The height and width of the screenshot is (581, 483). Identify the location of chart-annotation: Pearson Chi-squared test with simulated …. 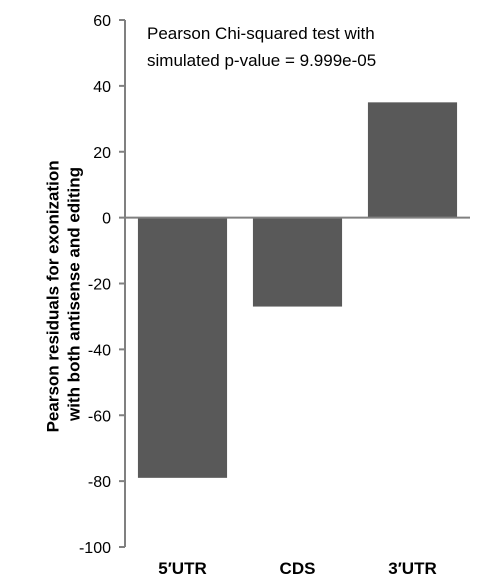
(263, 47).